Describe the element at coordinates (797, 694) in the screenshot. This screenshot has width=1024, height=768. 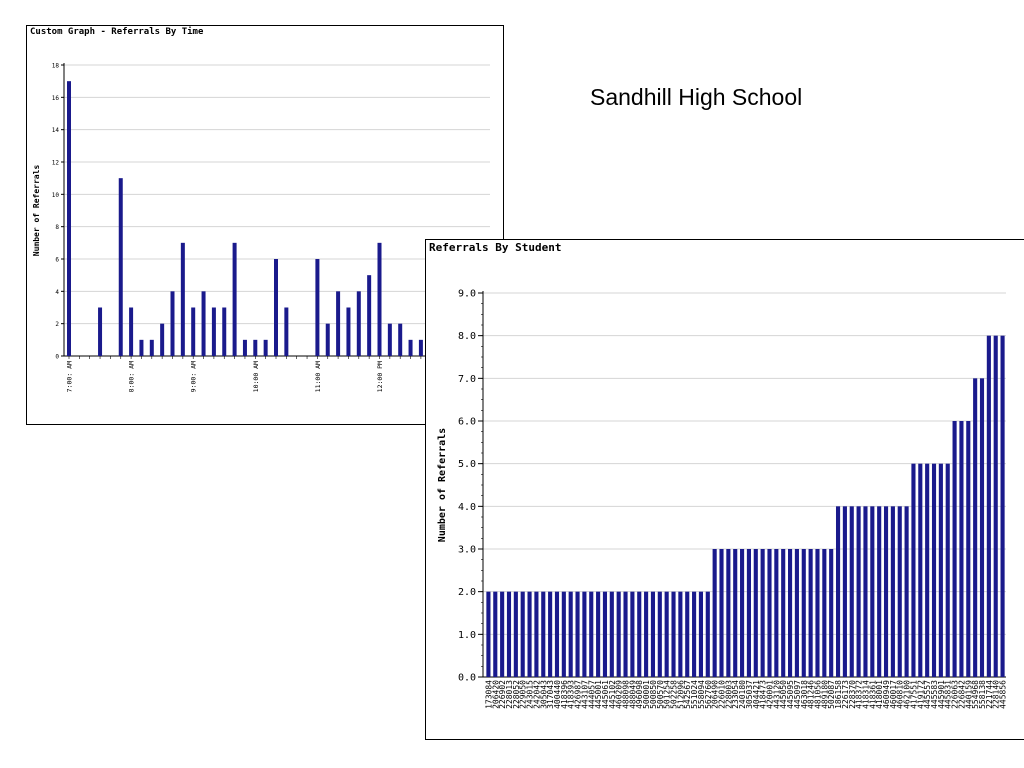
I see `x-tick-label: 445097` at that location.